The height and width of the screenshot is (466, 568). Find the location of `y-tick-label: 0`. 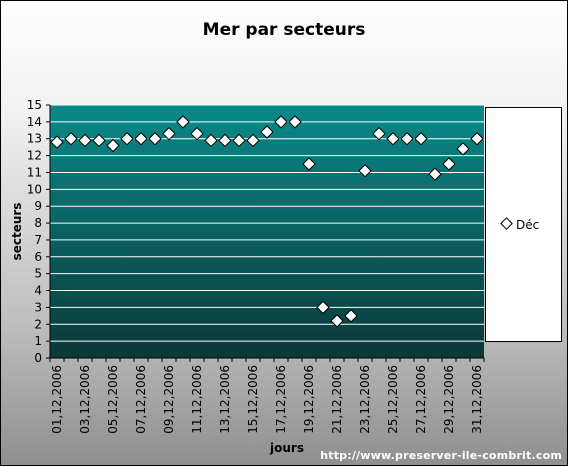

y-tick-label: 0 is located at coordinates (38, 358).